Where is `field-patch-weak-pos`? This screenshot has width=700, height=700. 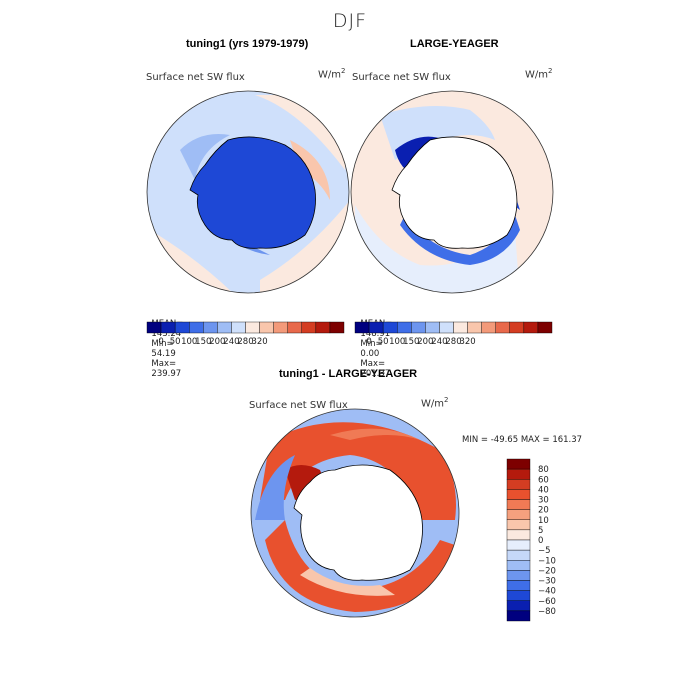 field-patch-weak-pos is located at coordinates (347, 582).